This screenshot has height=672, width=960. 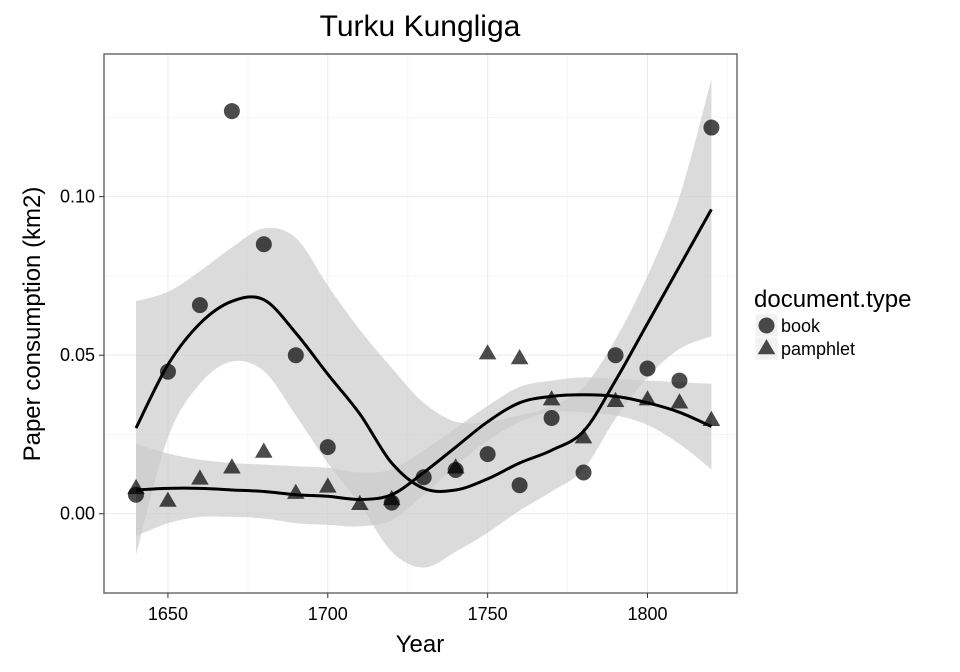 I want to click on x-tick-label: 1700, so click(x=328, y=614).